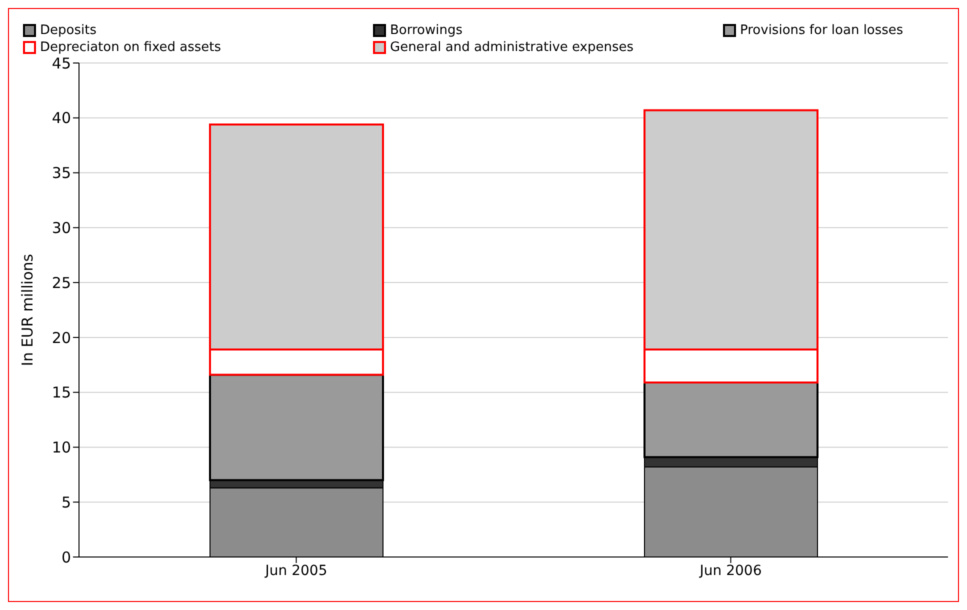 The width and height of the screenshot is (967, 610). I want to click on y-tick-label: 45, so click(61, 63).